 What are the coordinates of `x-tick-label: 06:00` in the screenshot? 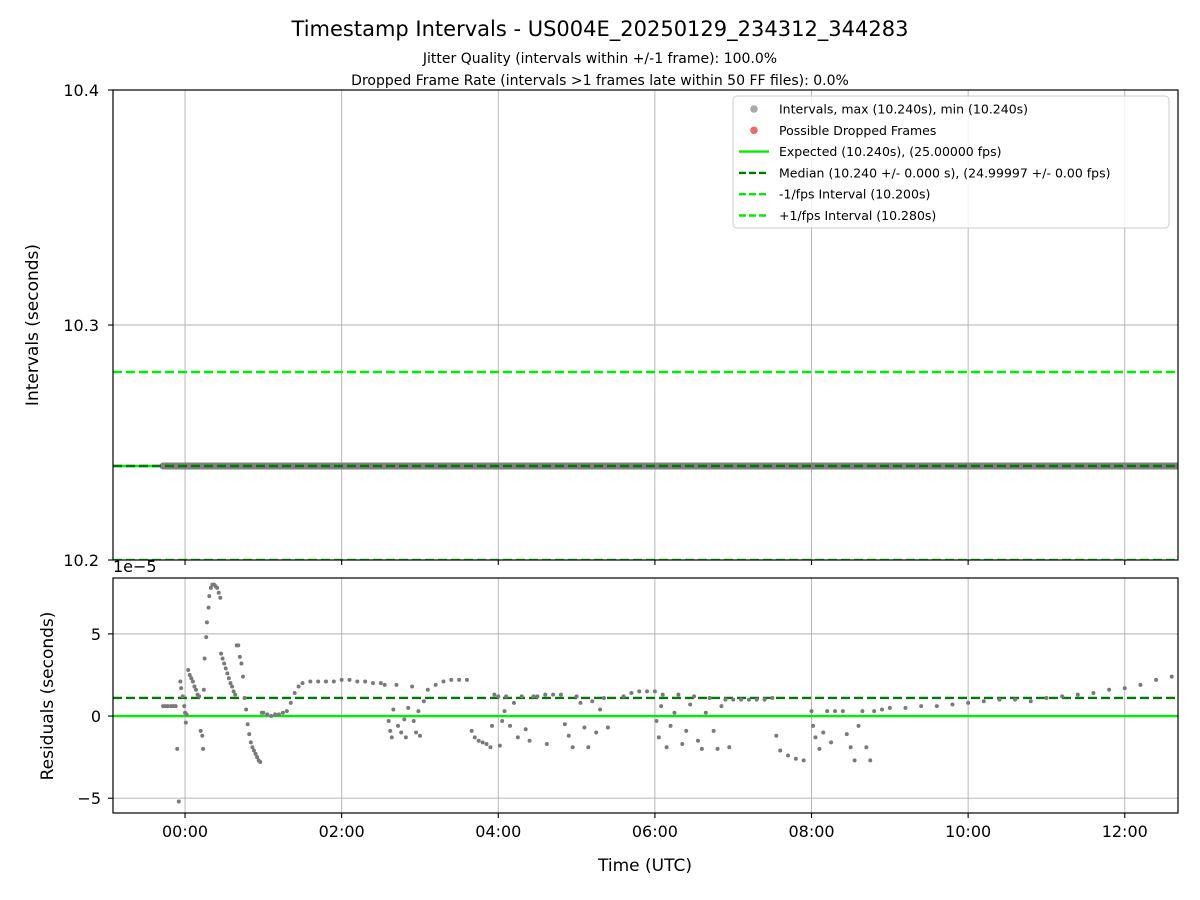 It's located at (655, 831).